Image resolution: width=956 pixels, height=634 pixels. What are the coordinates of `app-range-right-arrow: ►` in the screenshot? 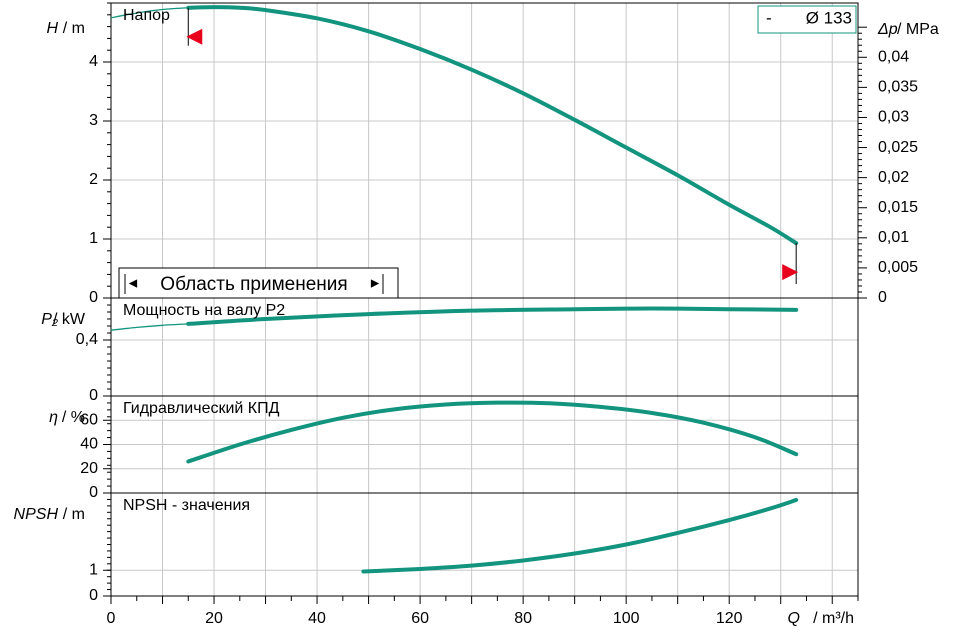 It's located at (375, 283).